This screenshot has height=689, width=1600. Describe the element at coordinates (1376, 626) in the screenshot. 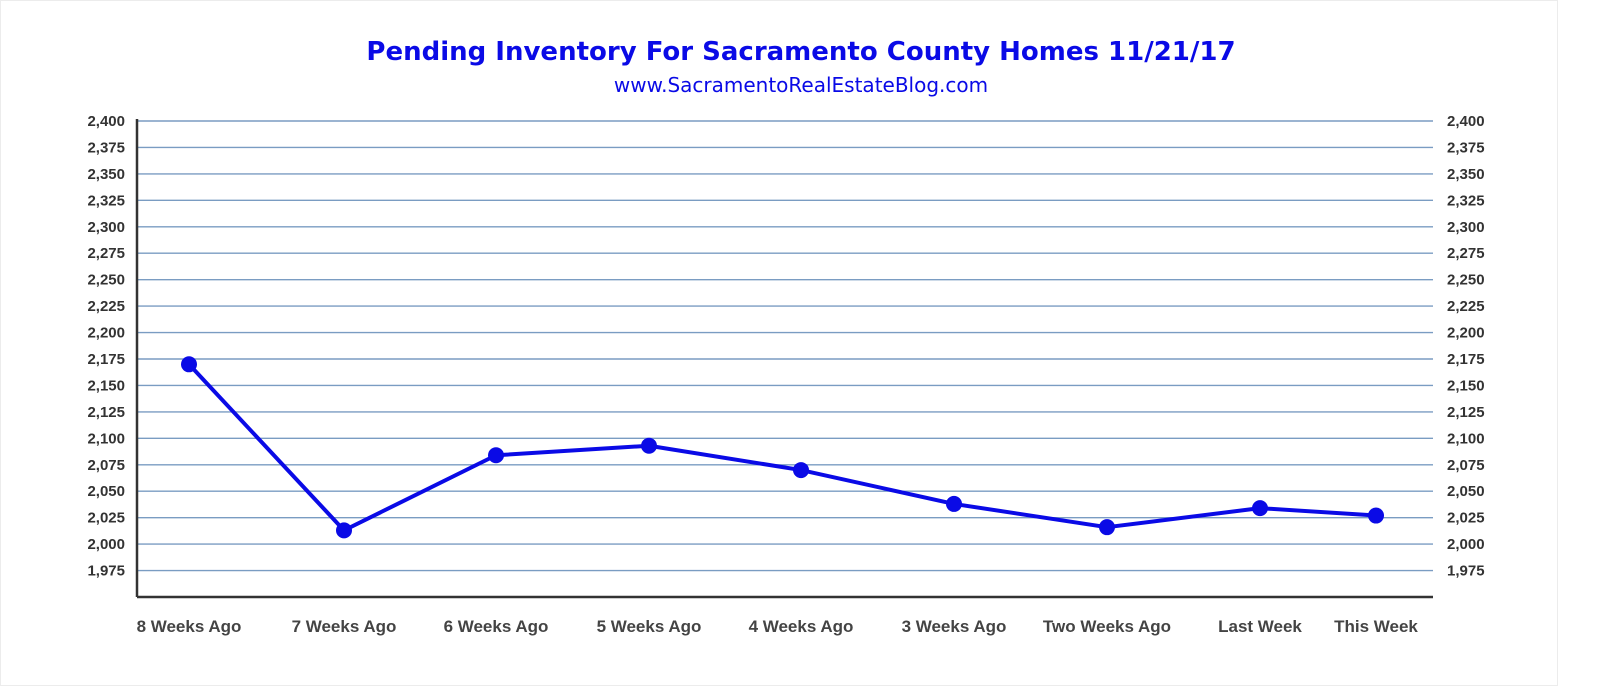

I see `x-tick-9: This Week` at that location.